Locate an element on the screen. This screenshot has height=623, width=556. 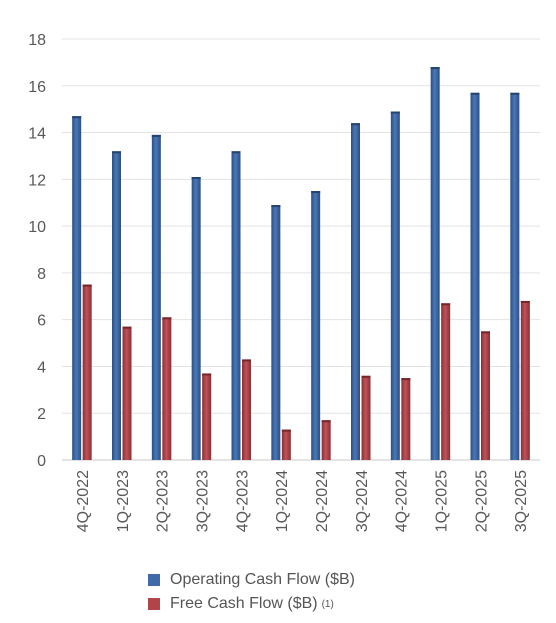
legend-label-free-cash-flow: Free Cash Flow ($B) is located at coordinates (244, 603).